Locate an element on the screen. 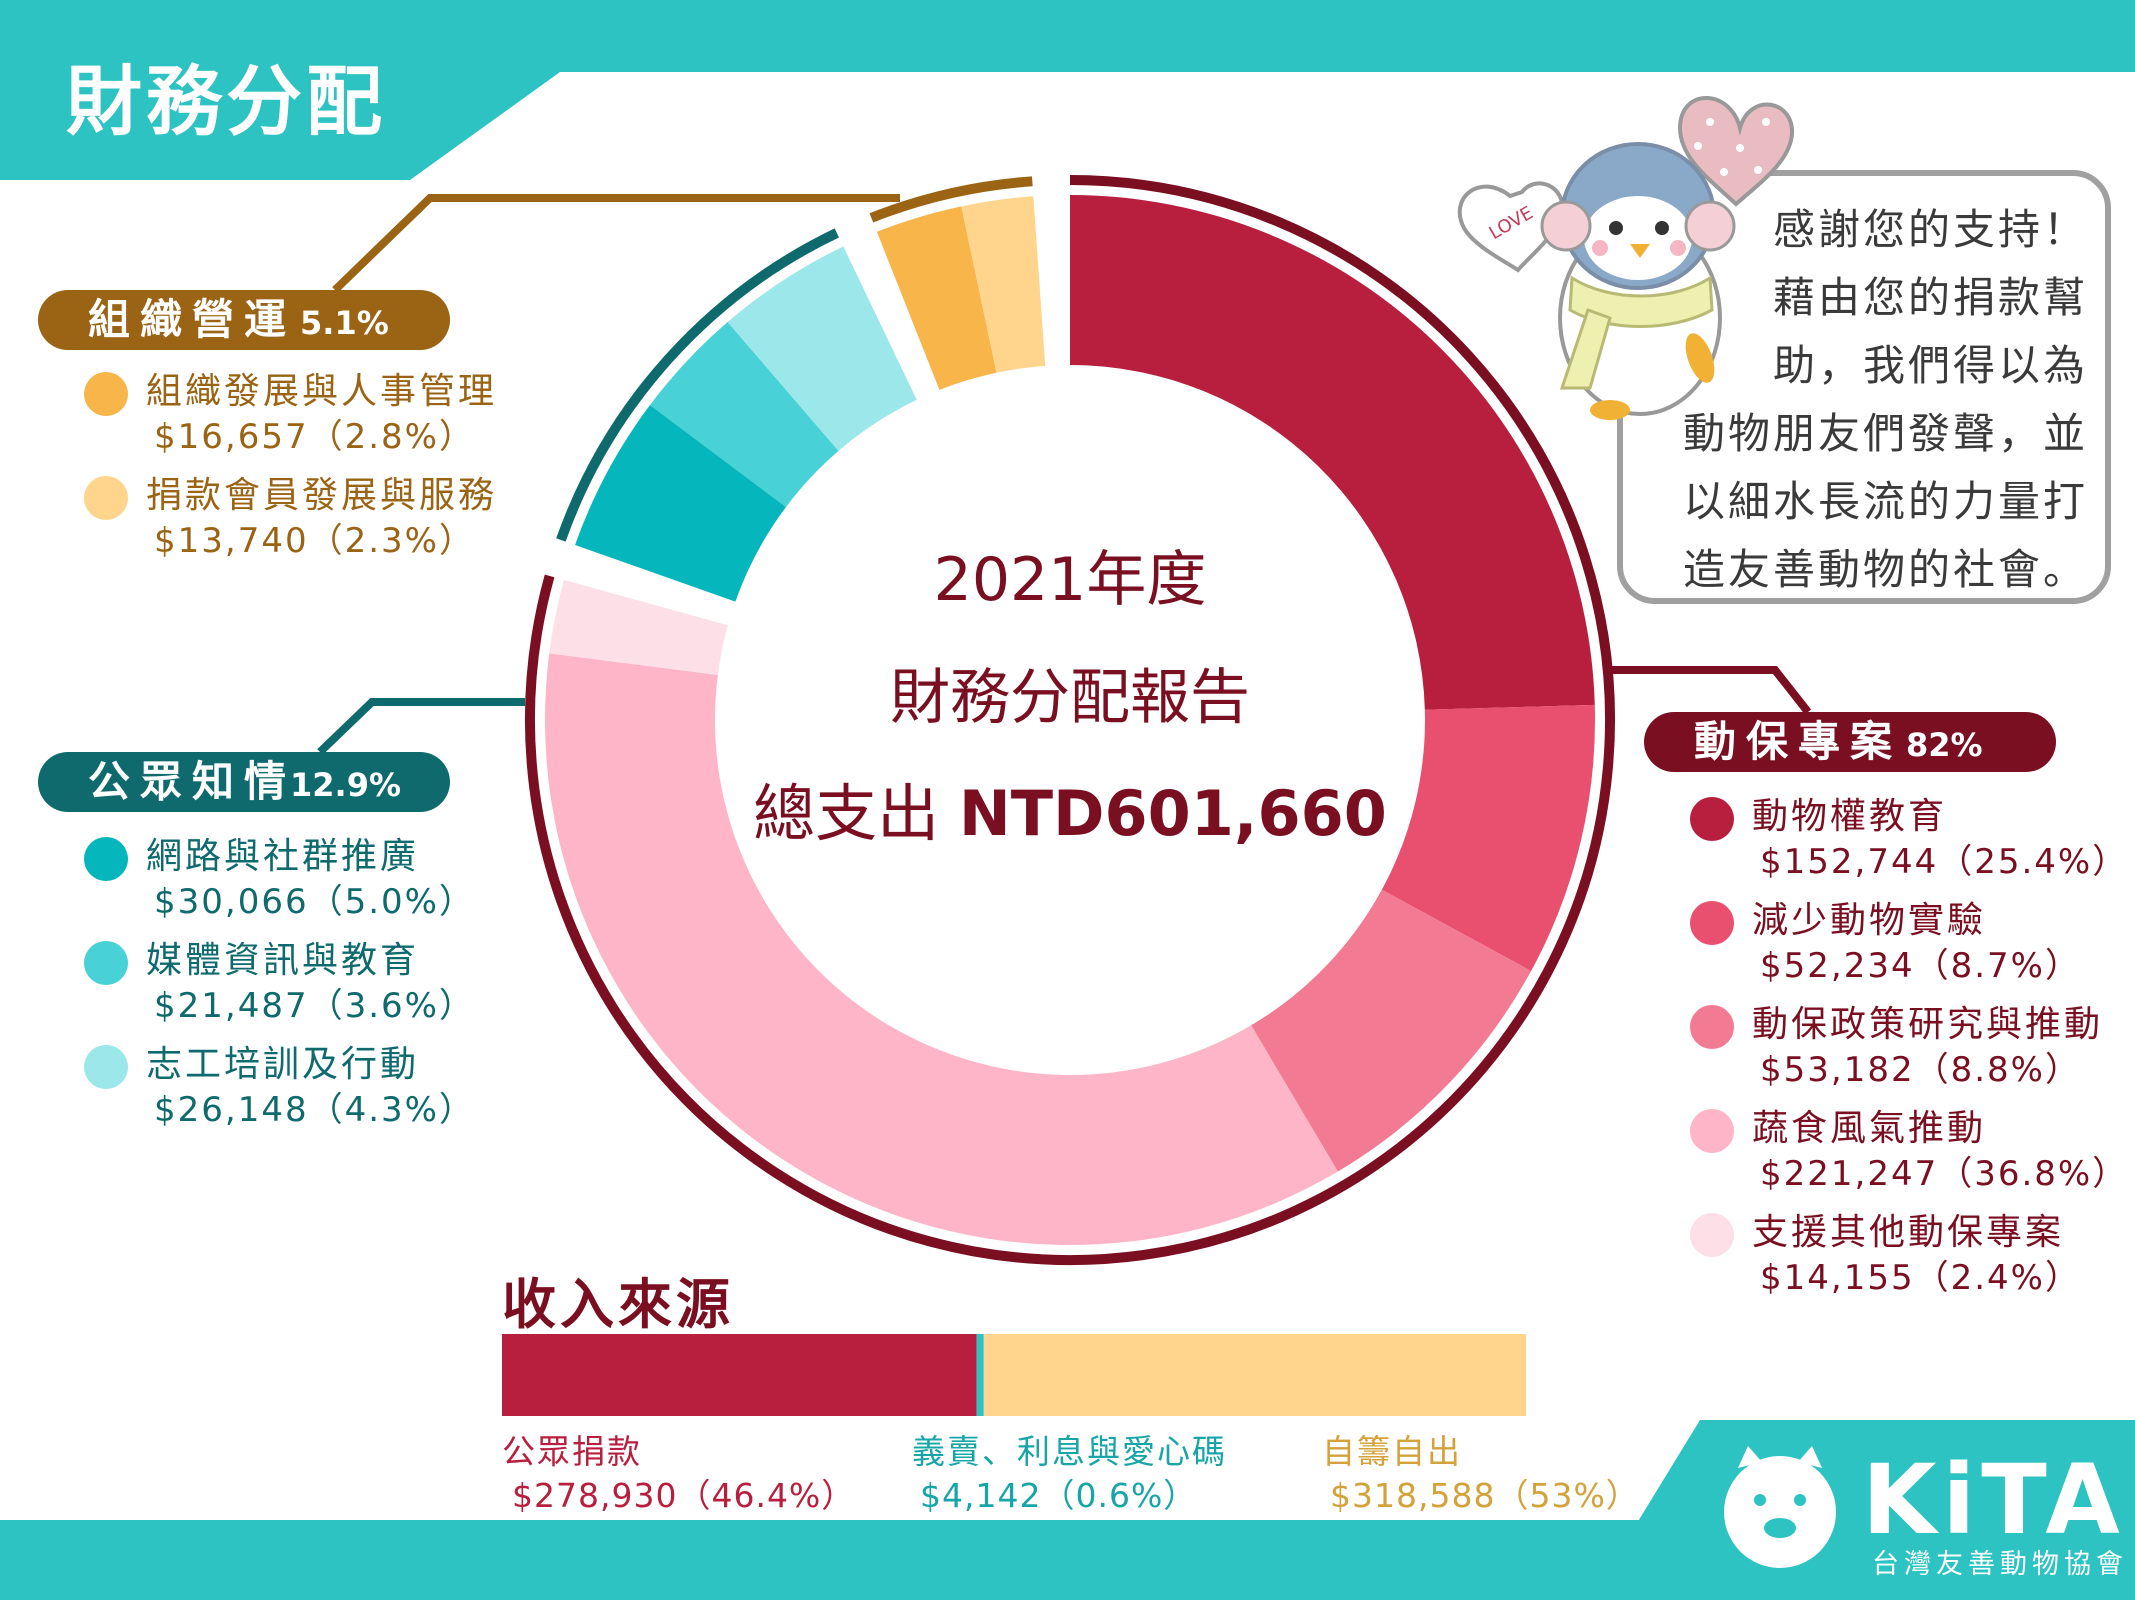  center-report-title: 財務分配報告 is located at coordinates (1070, 698).